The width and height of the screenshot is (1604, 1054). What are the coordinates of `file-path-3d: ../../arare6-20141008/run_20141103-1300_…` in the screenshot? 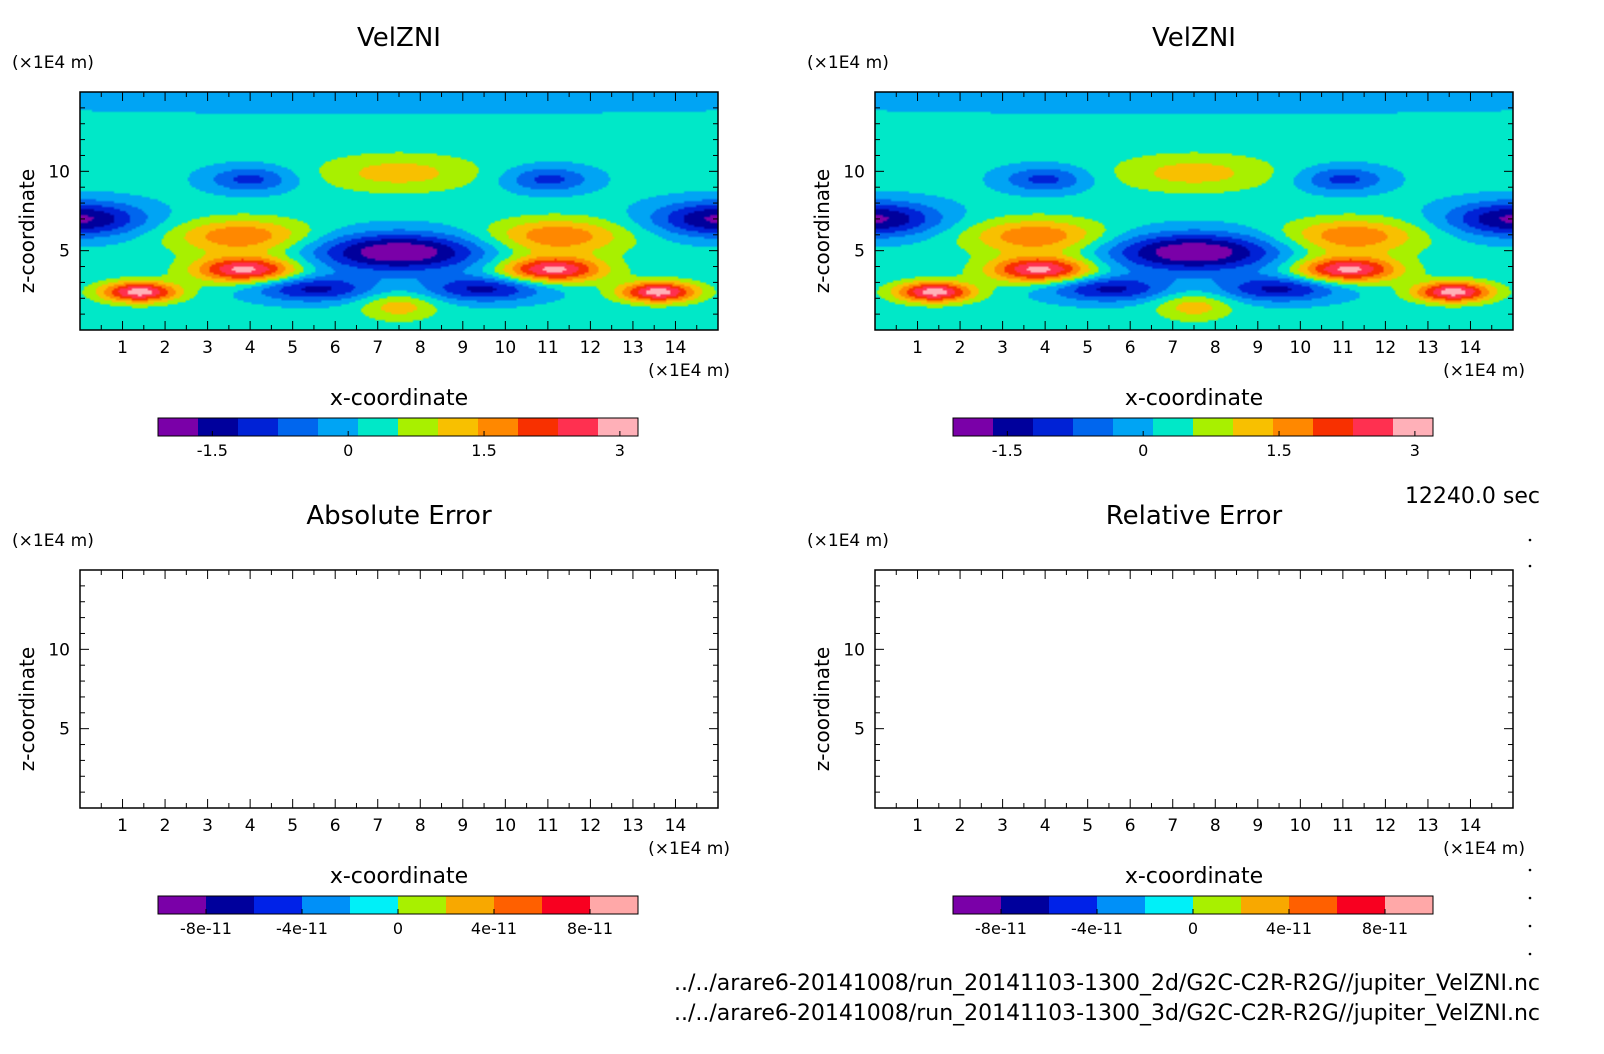 It's located at (1107, 1013).